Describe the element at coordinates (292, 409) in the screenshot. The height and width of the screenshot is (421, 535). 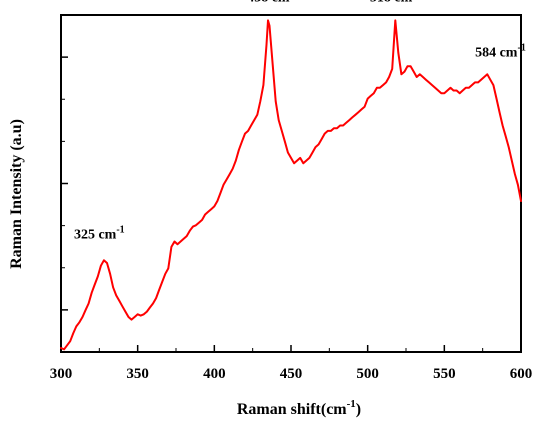
I see `x-axis-title-main: Raman shift(cm` at that location.